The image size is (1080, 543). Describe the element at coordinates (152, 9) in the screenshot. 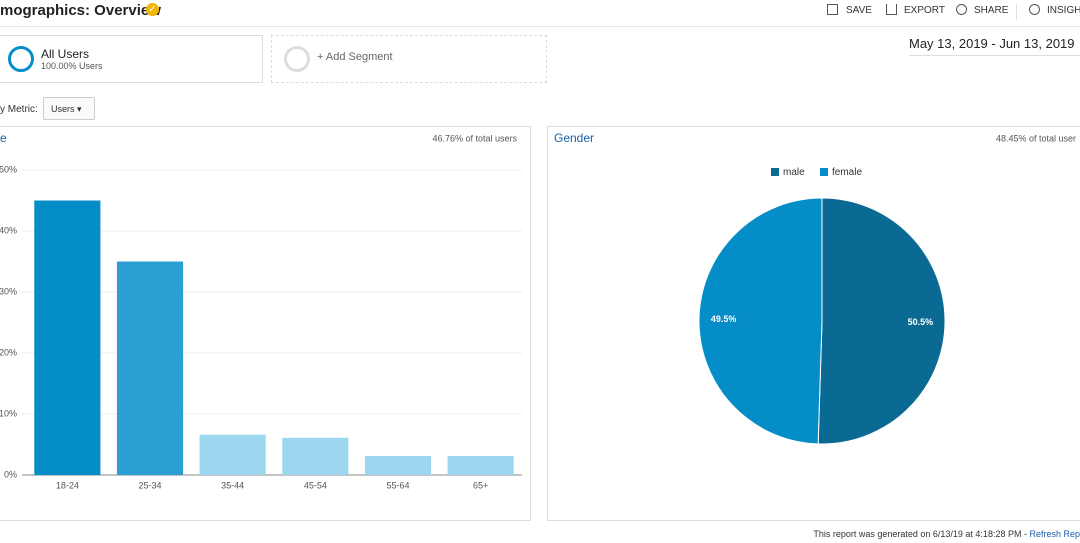

I see `verified-badge: ✓` at that location.